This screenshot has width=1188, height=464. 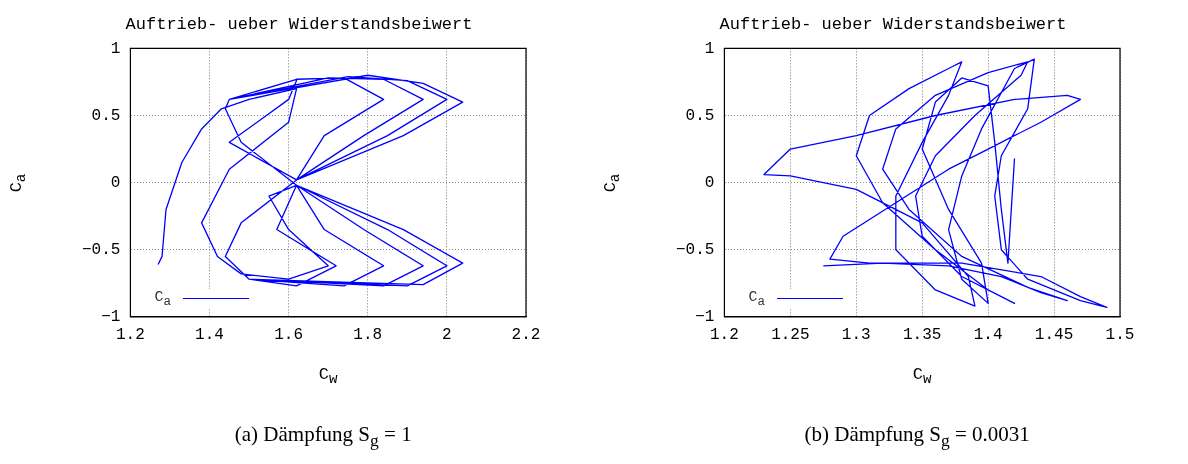 I want to click on x-tick-label: 1.6, so click(x=289, y=335).